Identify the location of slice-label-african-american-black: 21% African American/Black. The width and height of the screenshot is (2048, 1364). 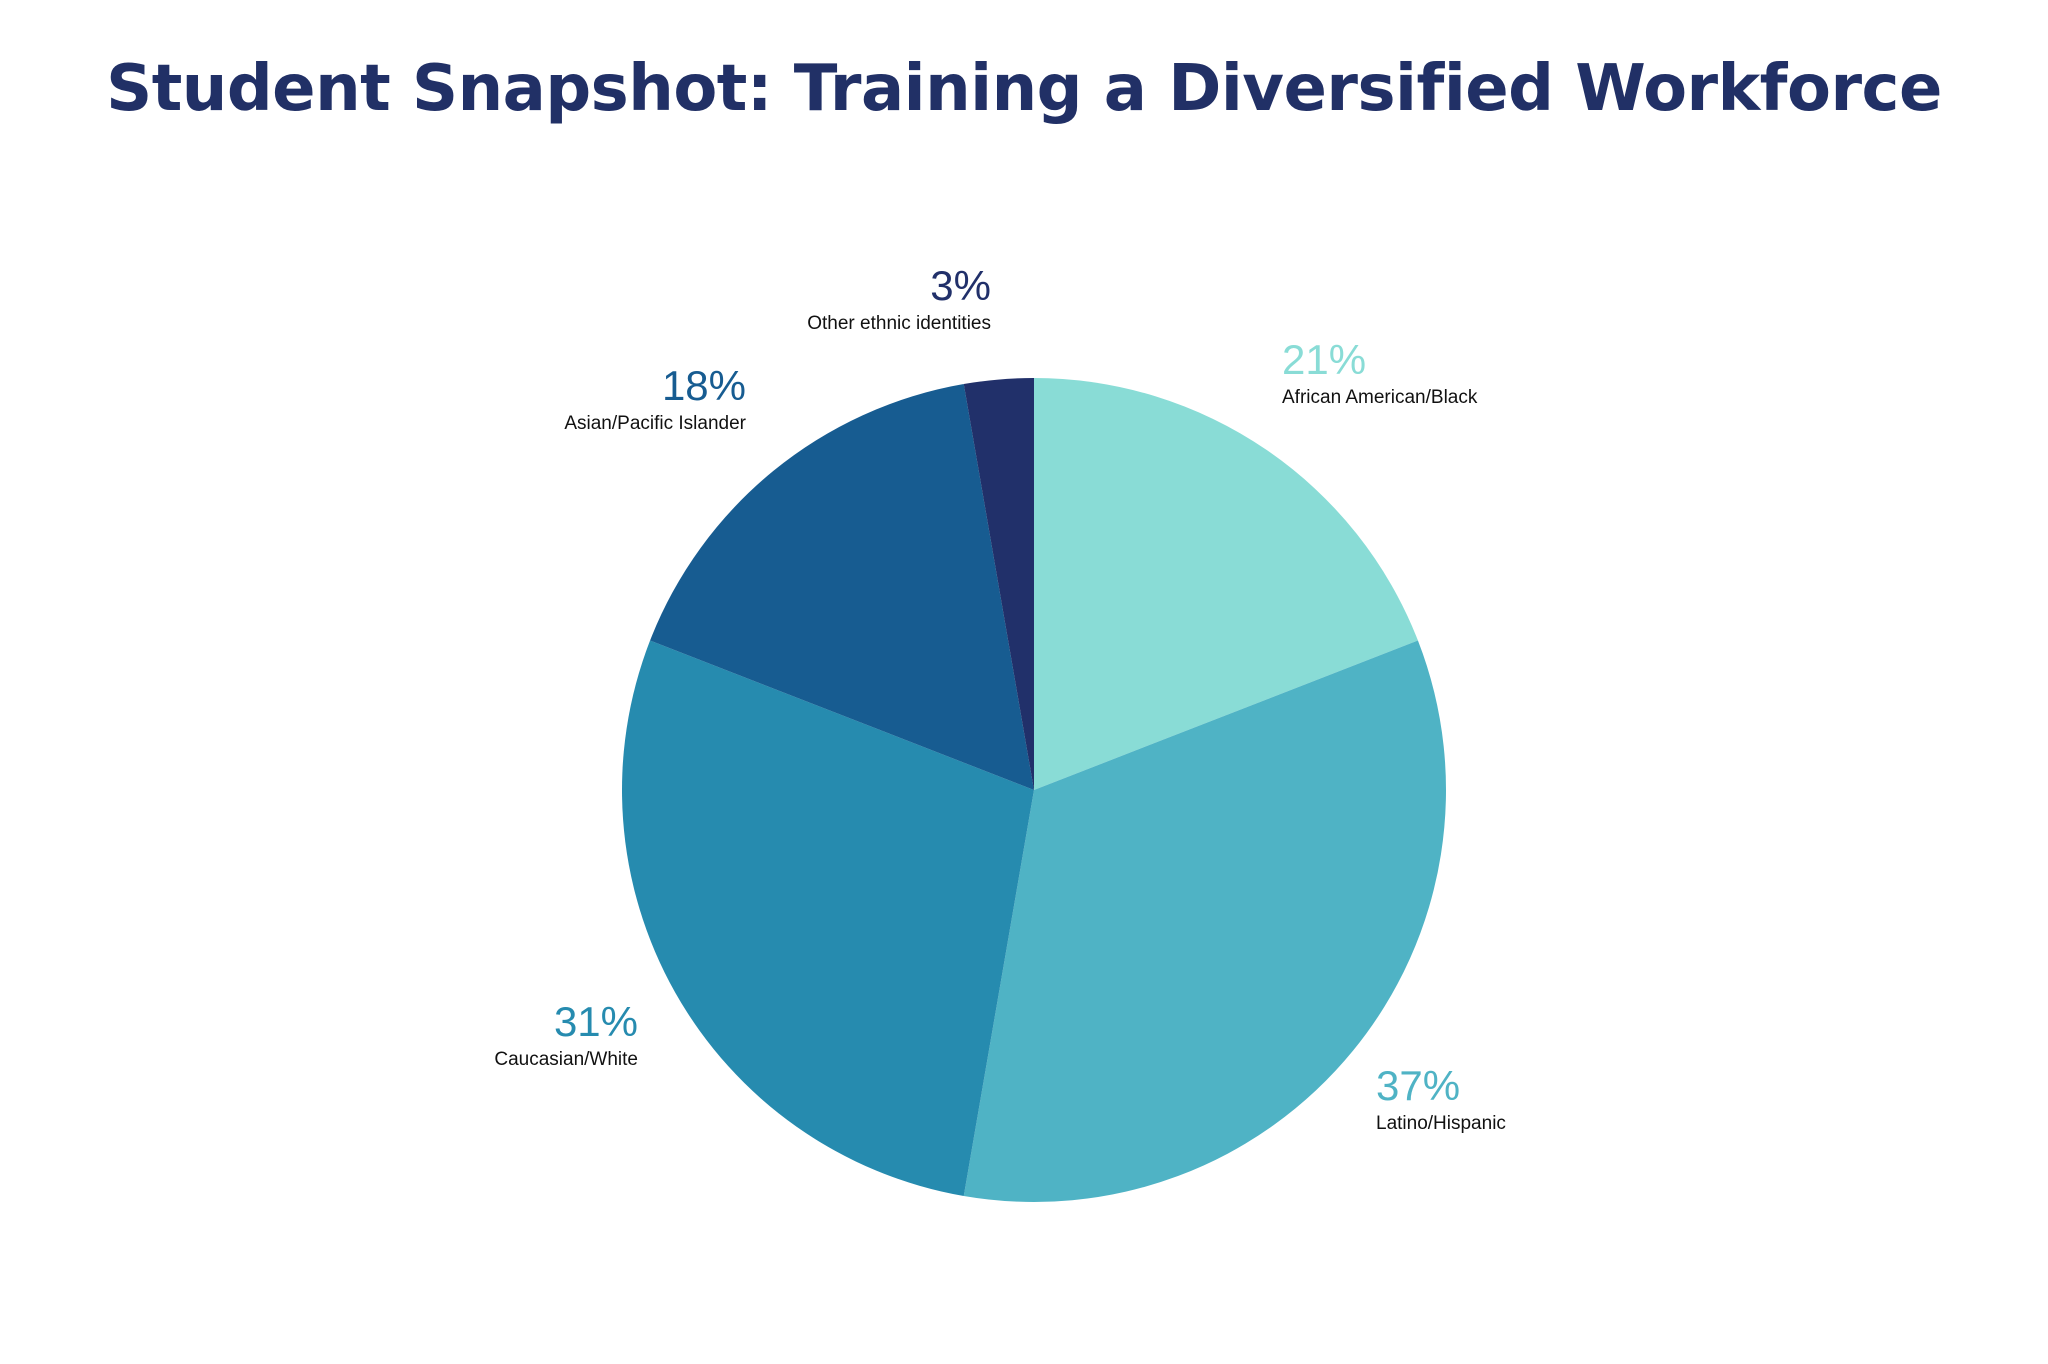
(1379, 373).